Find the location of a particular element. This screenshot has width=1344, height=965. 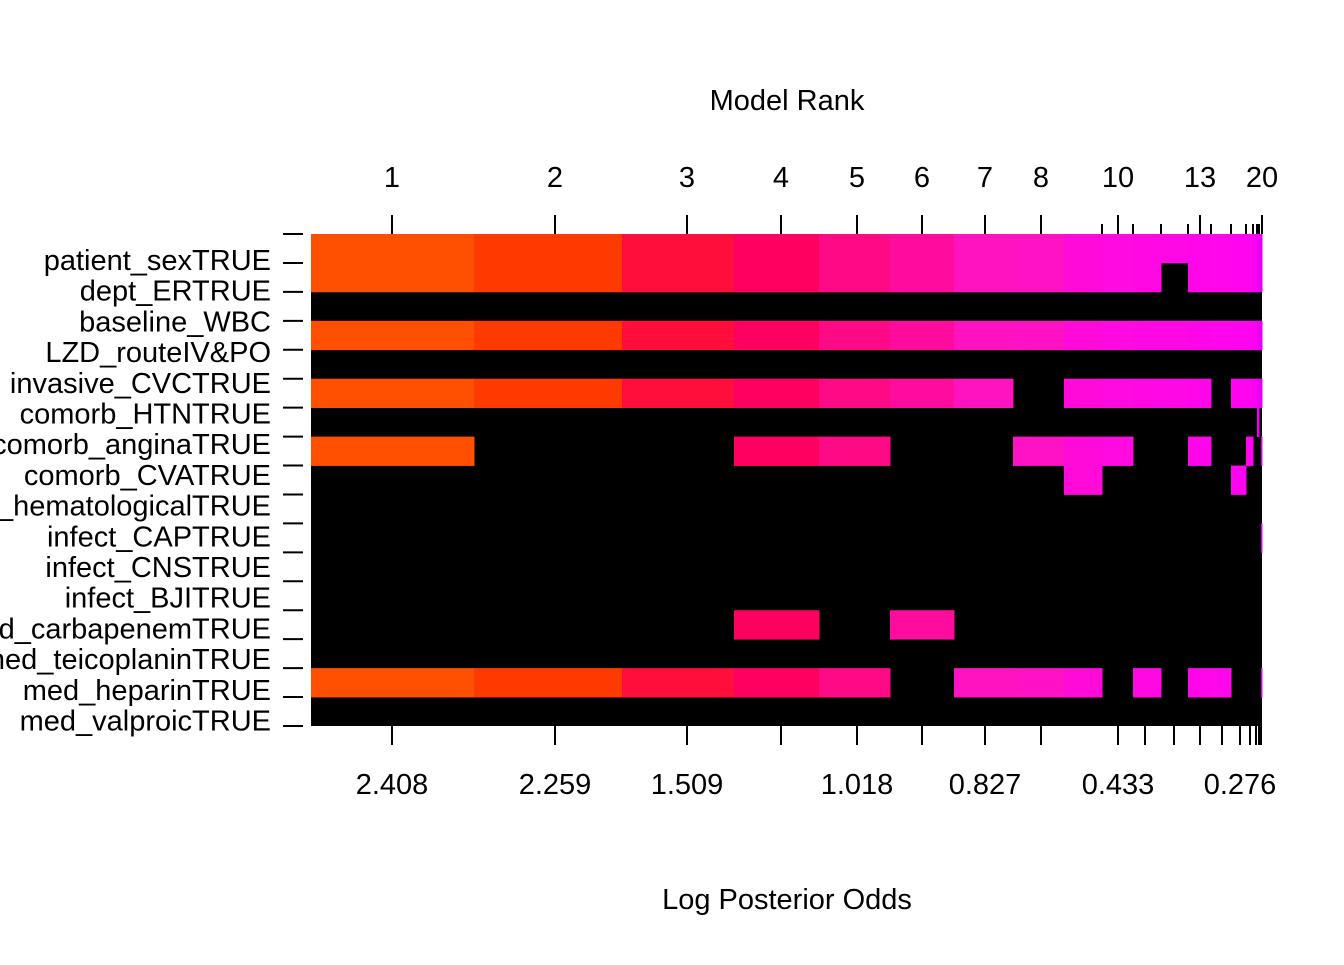

variable-label: comorb_hematologicalTRUE is located at coordinates (135, 507).